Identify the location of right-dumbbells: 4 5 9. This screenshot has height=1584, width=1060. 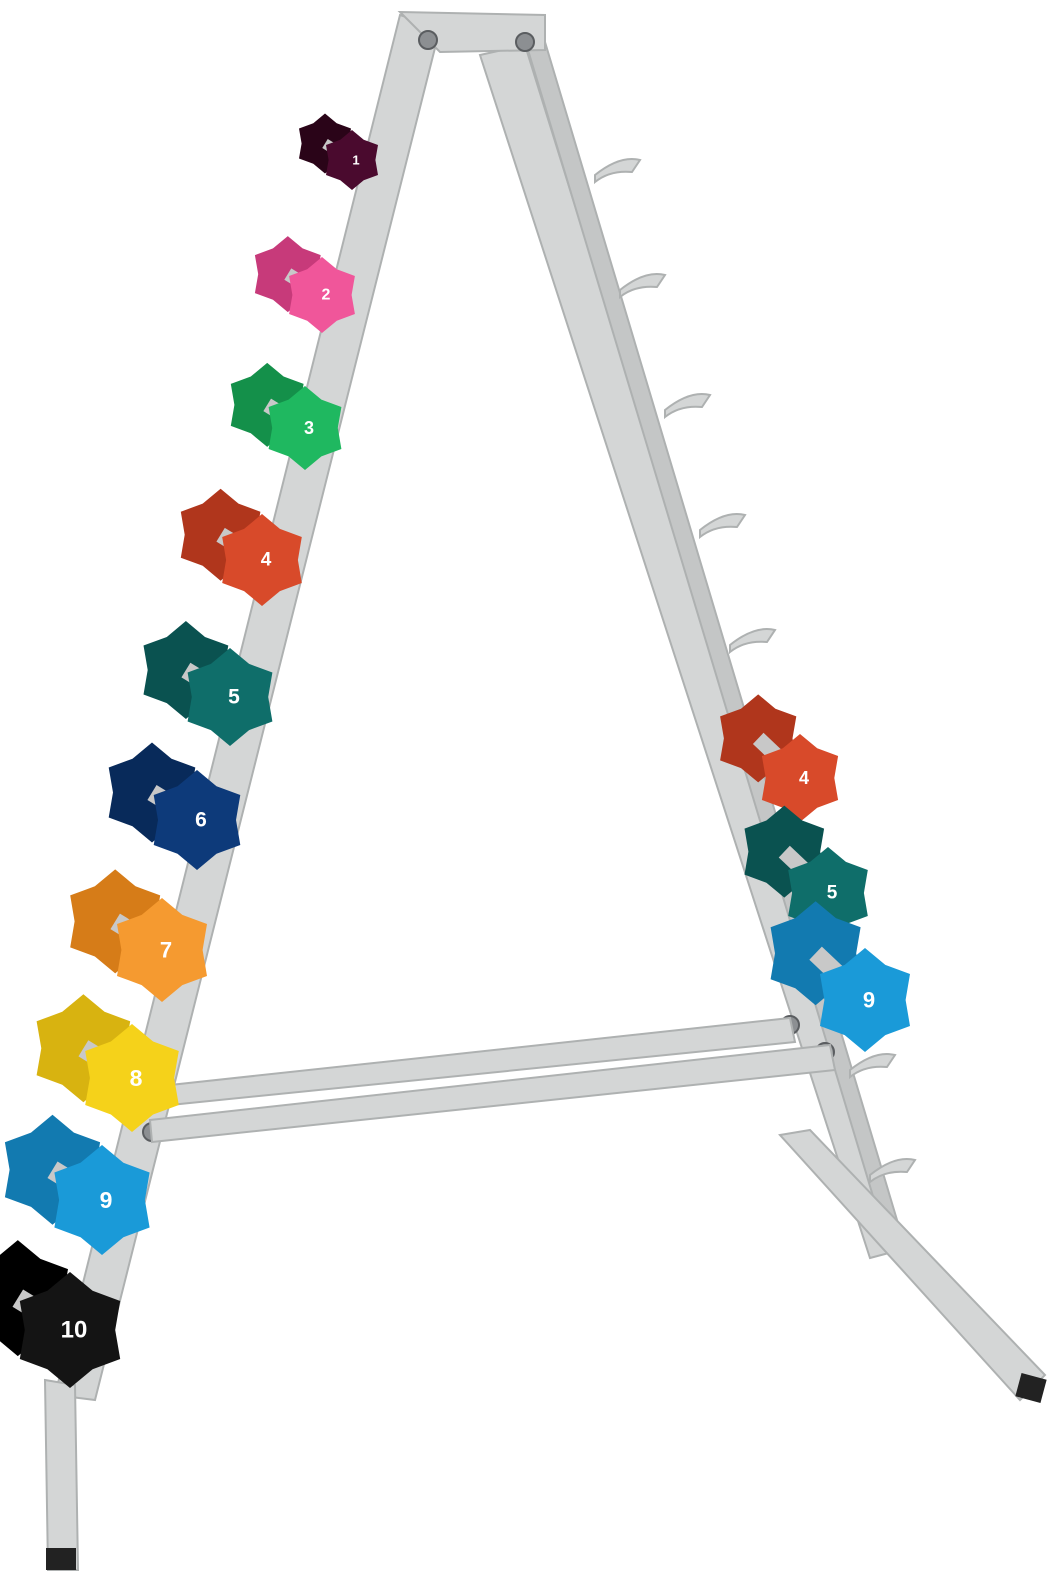
(815, 873).